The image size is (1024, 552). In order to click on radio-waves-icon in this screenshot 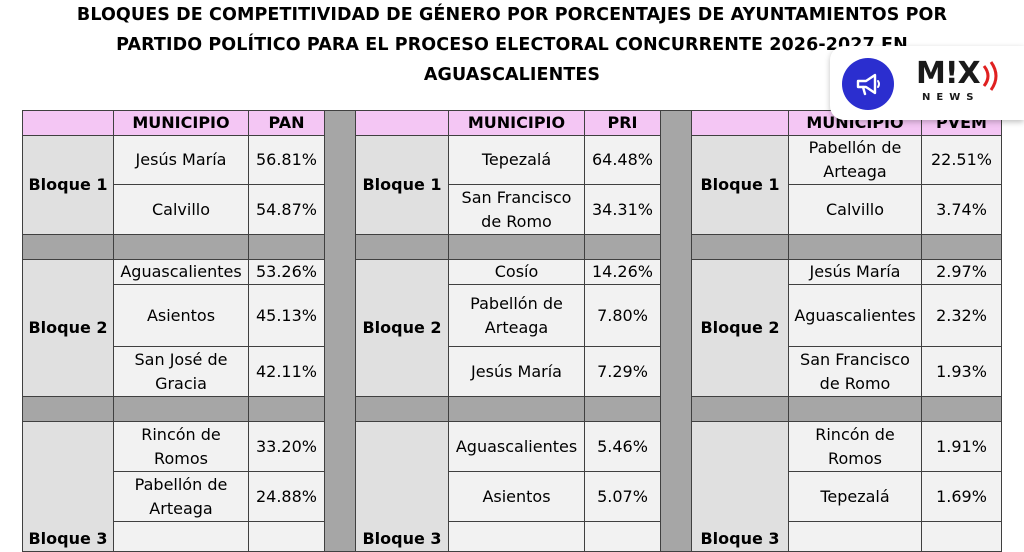, I will do `click(990, 76)`.